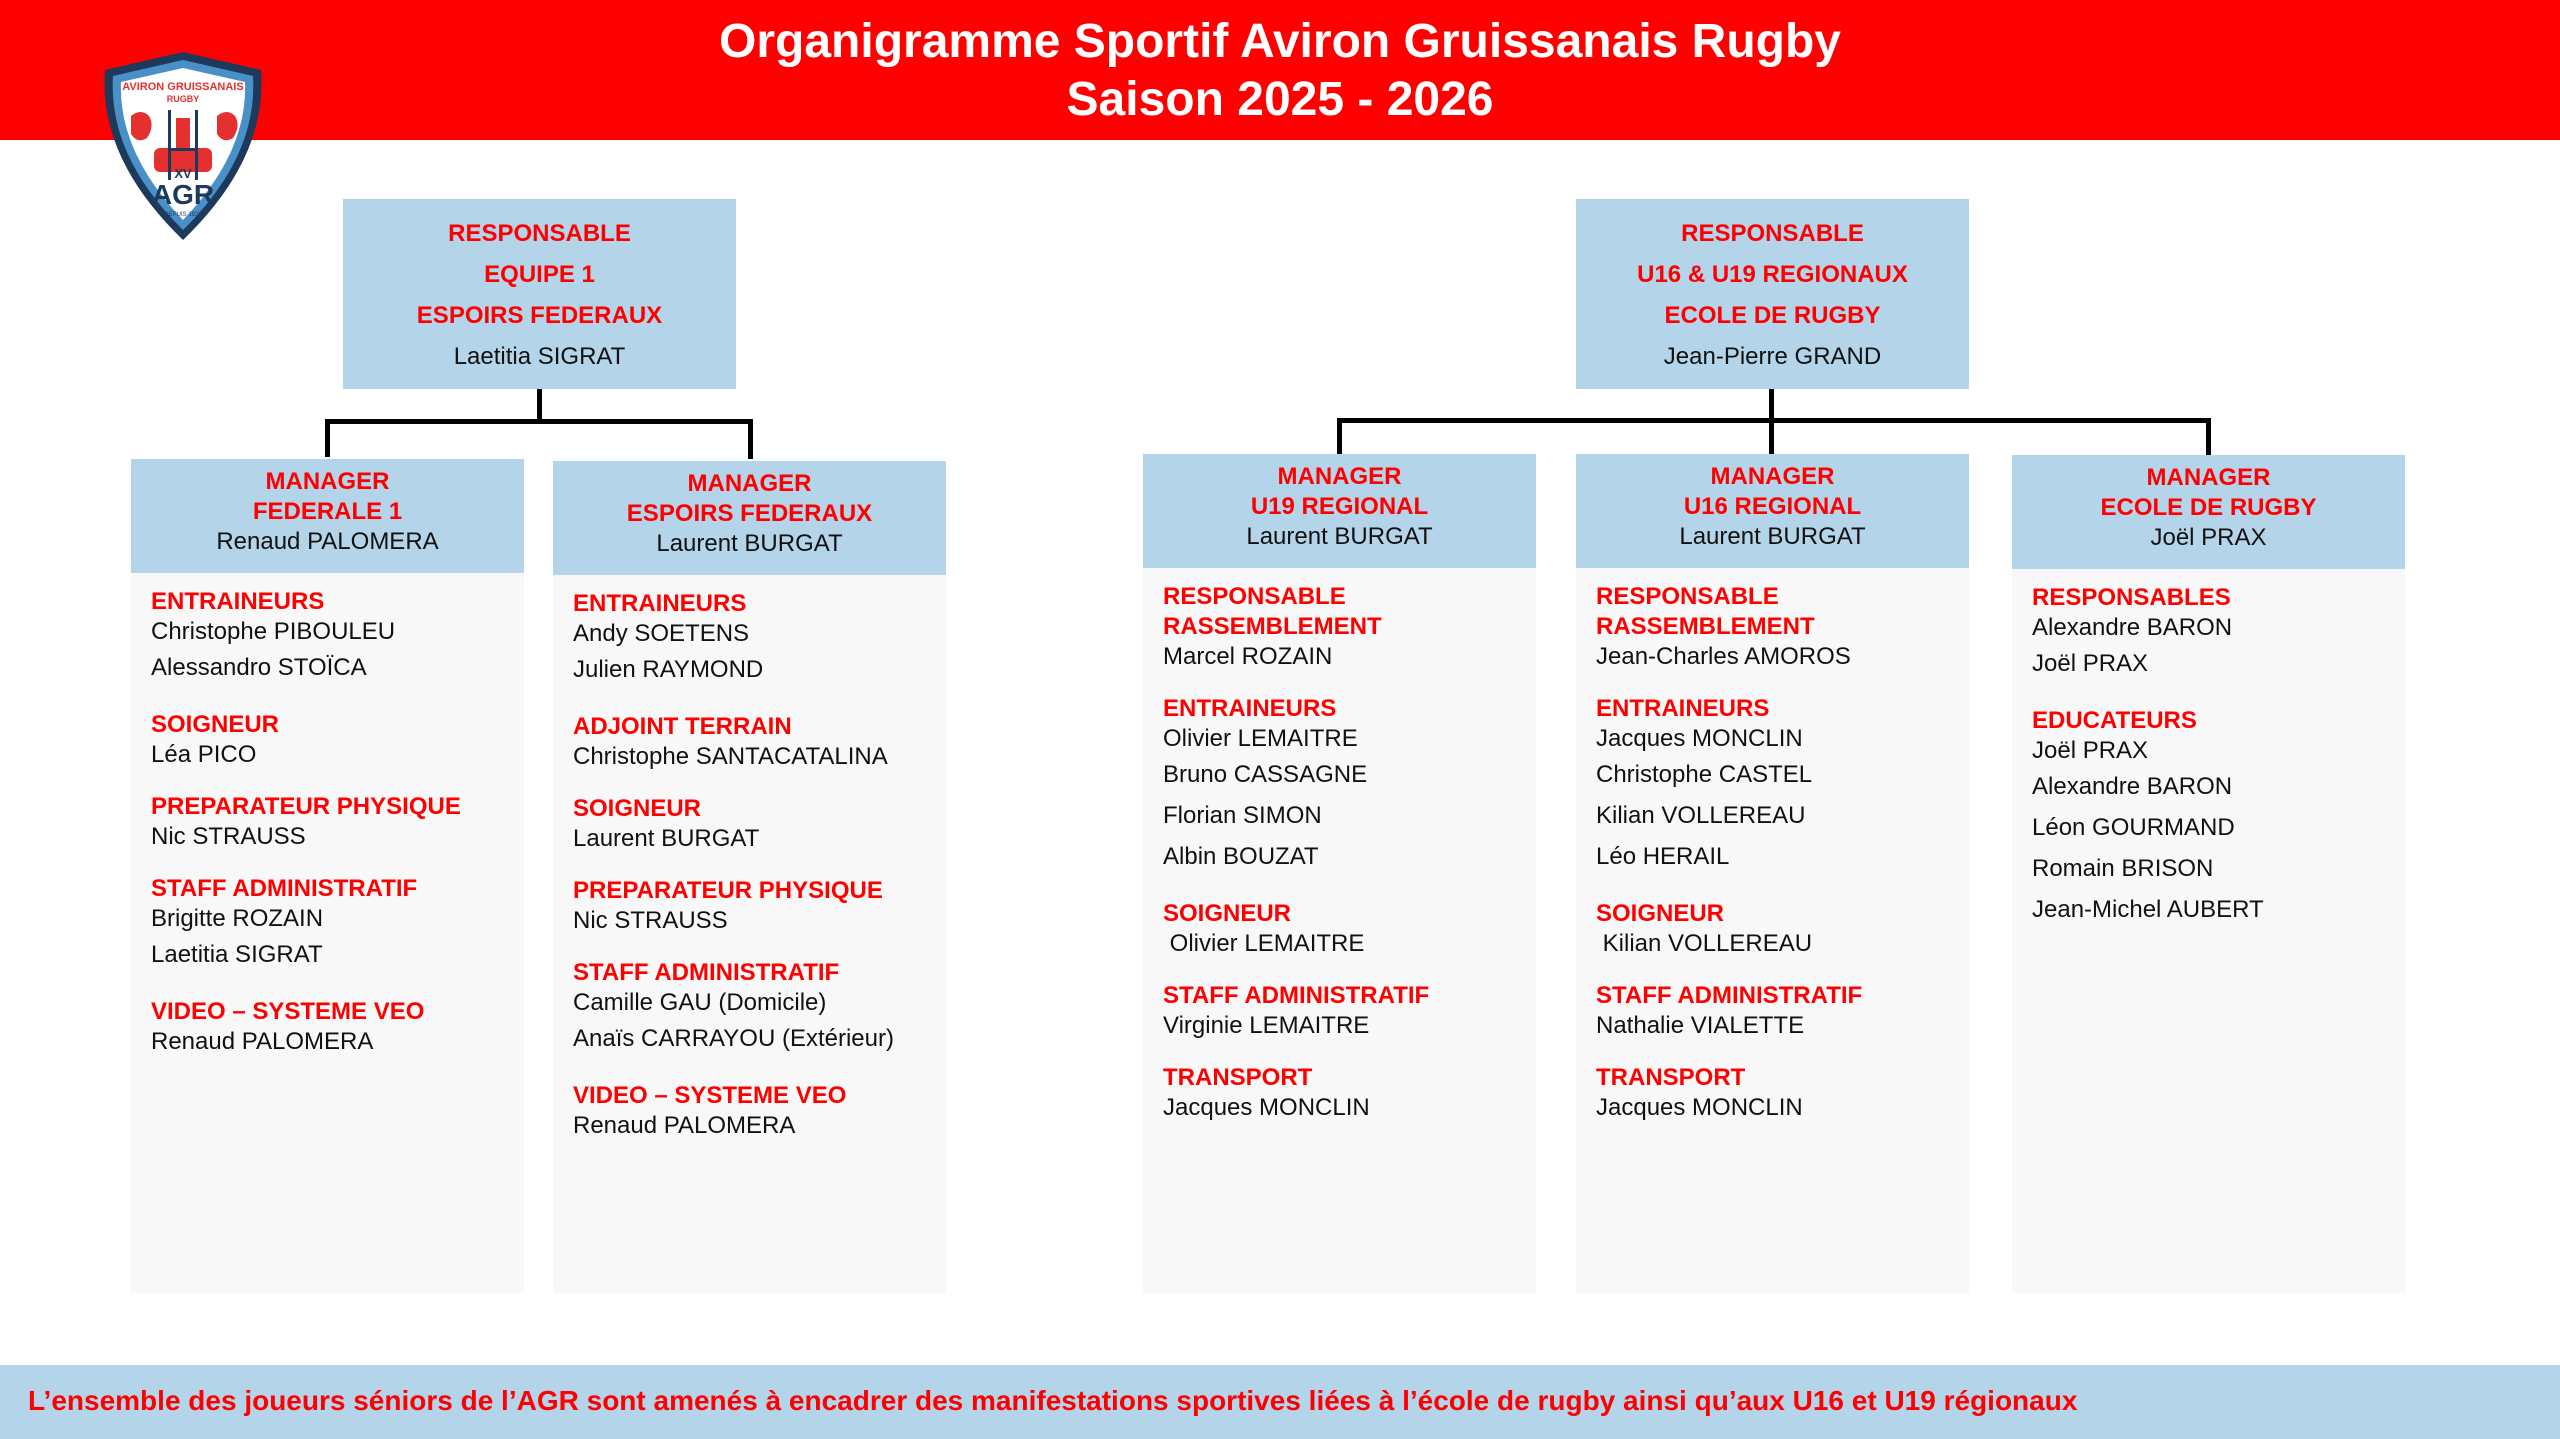 The height and width of the screenshot is (1439, 2560). I want to click on person-name: Laurent BURGAT, so click(666, 838).